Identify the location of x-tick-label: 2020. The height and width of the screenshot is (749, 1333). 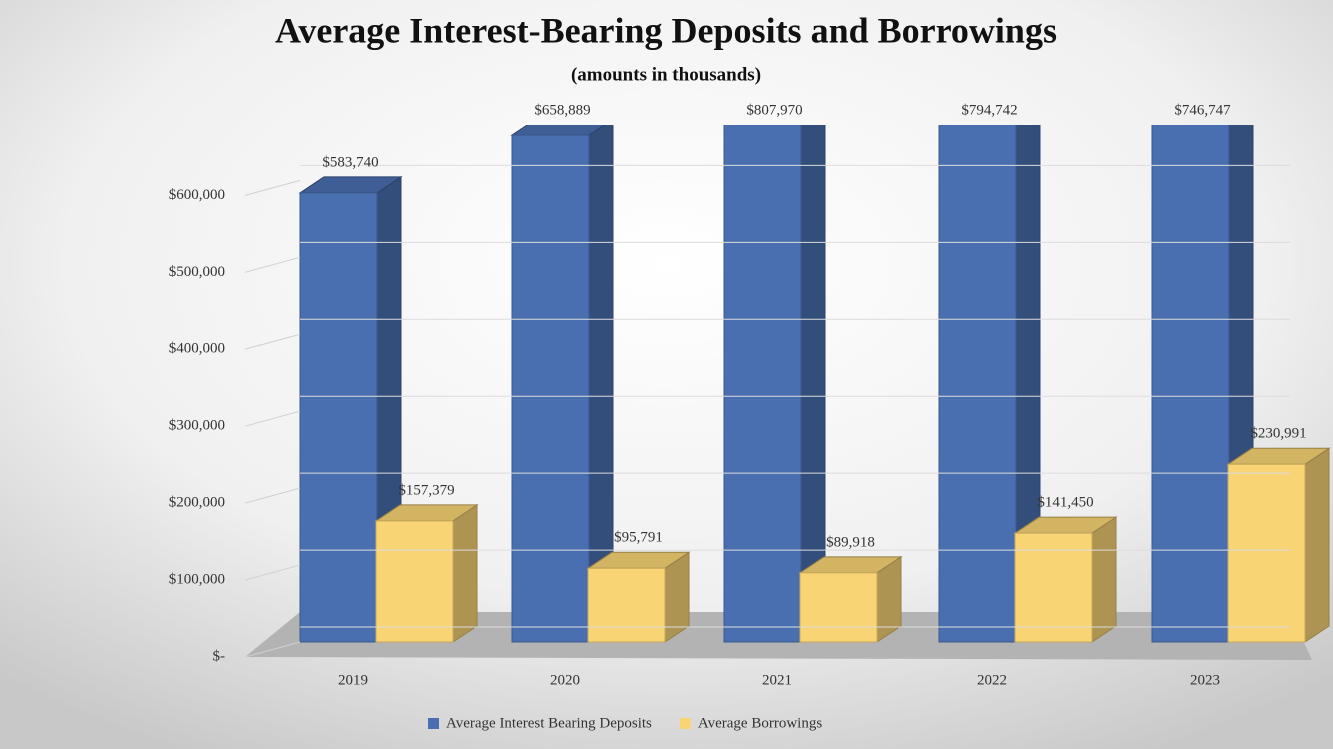
(565, 680).